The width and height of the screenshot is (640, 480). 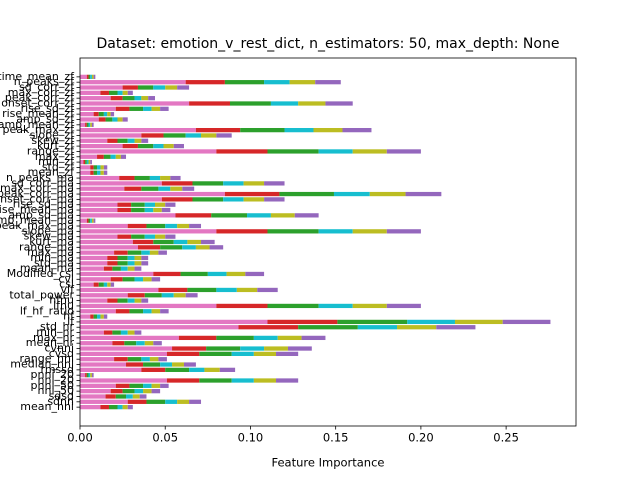 I want to click on y-tick-label: range_zf, so click(x=51, y=150).